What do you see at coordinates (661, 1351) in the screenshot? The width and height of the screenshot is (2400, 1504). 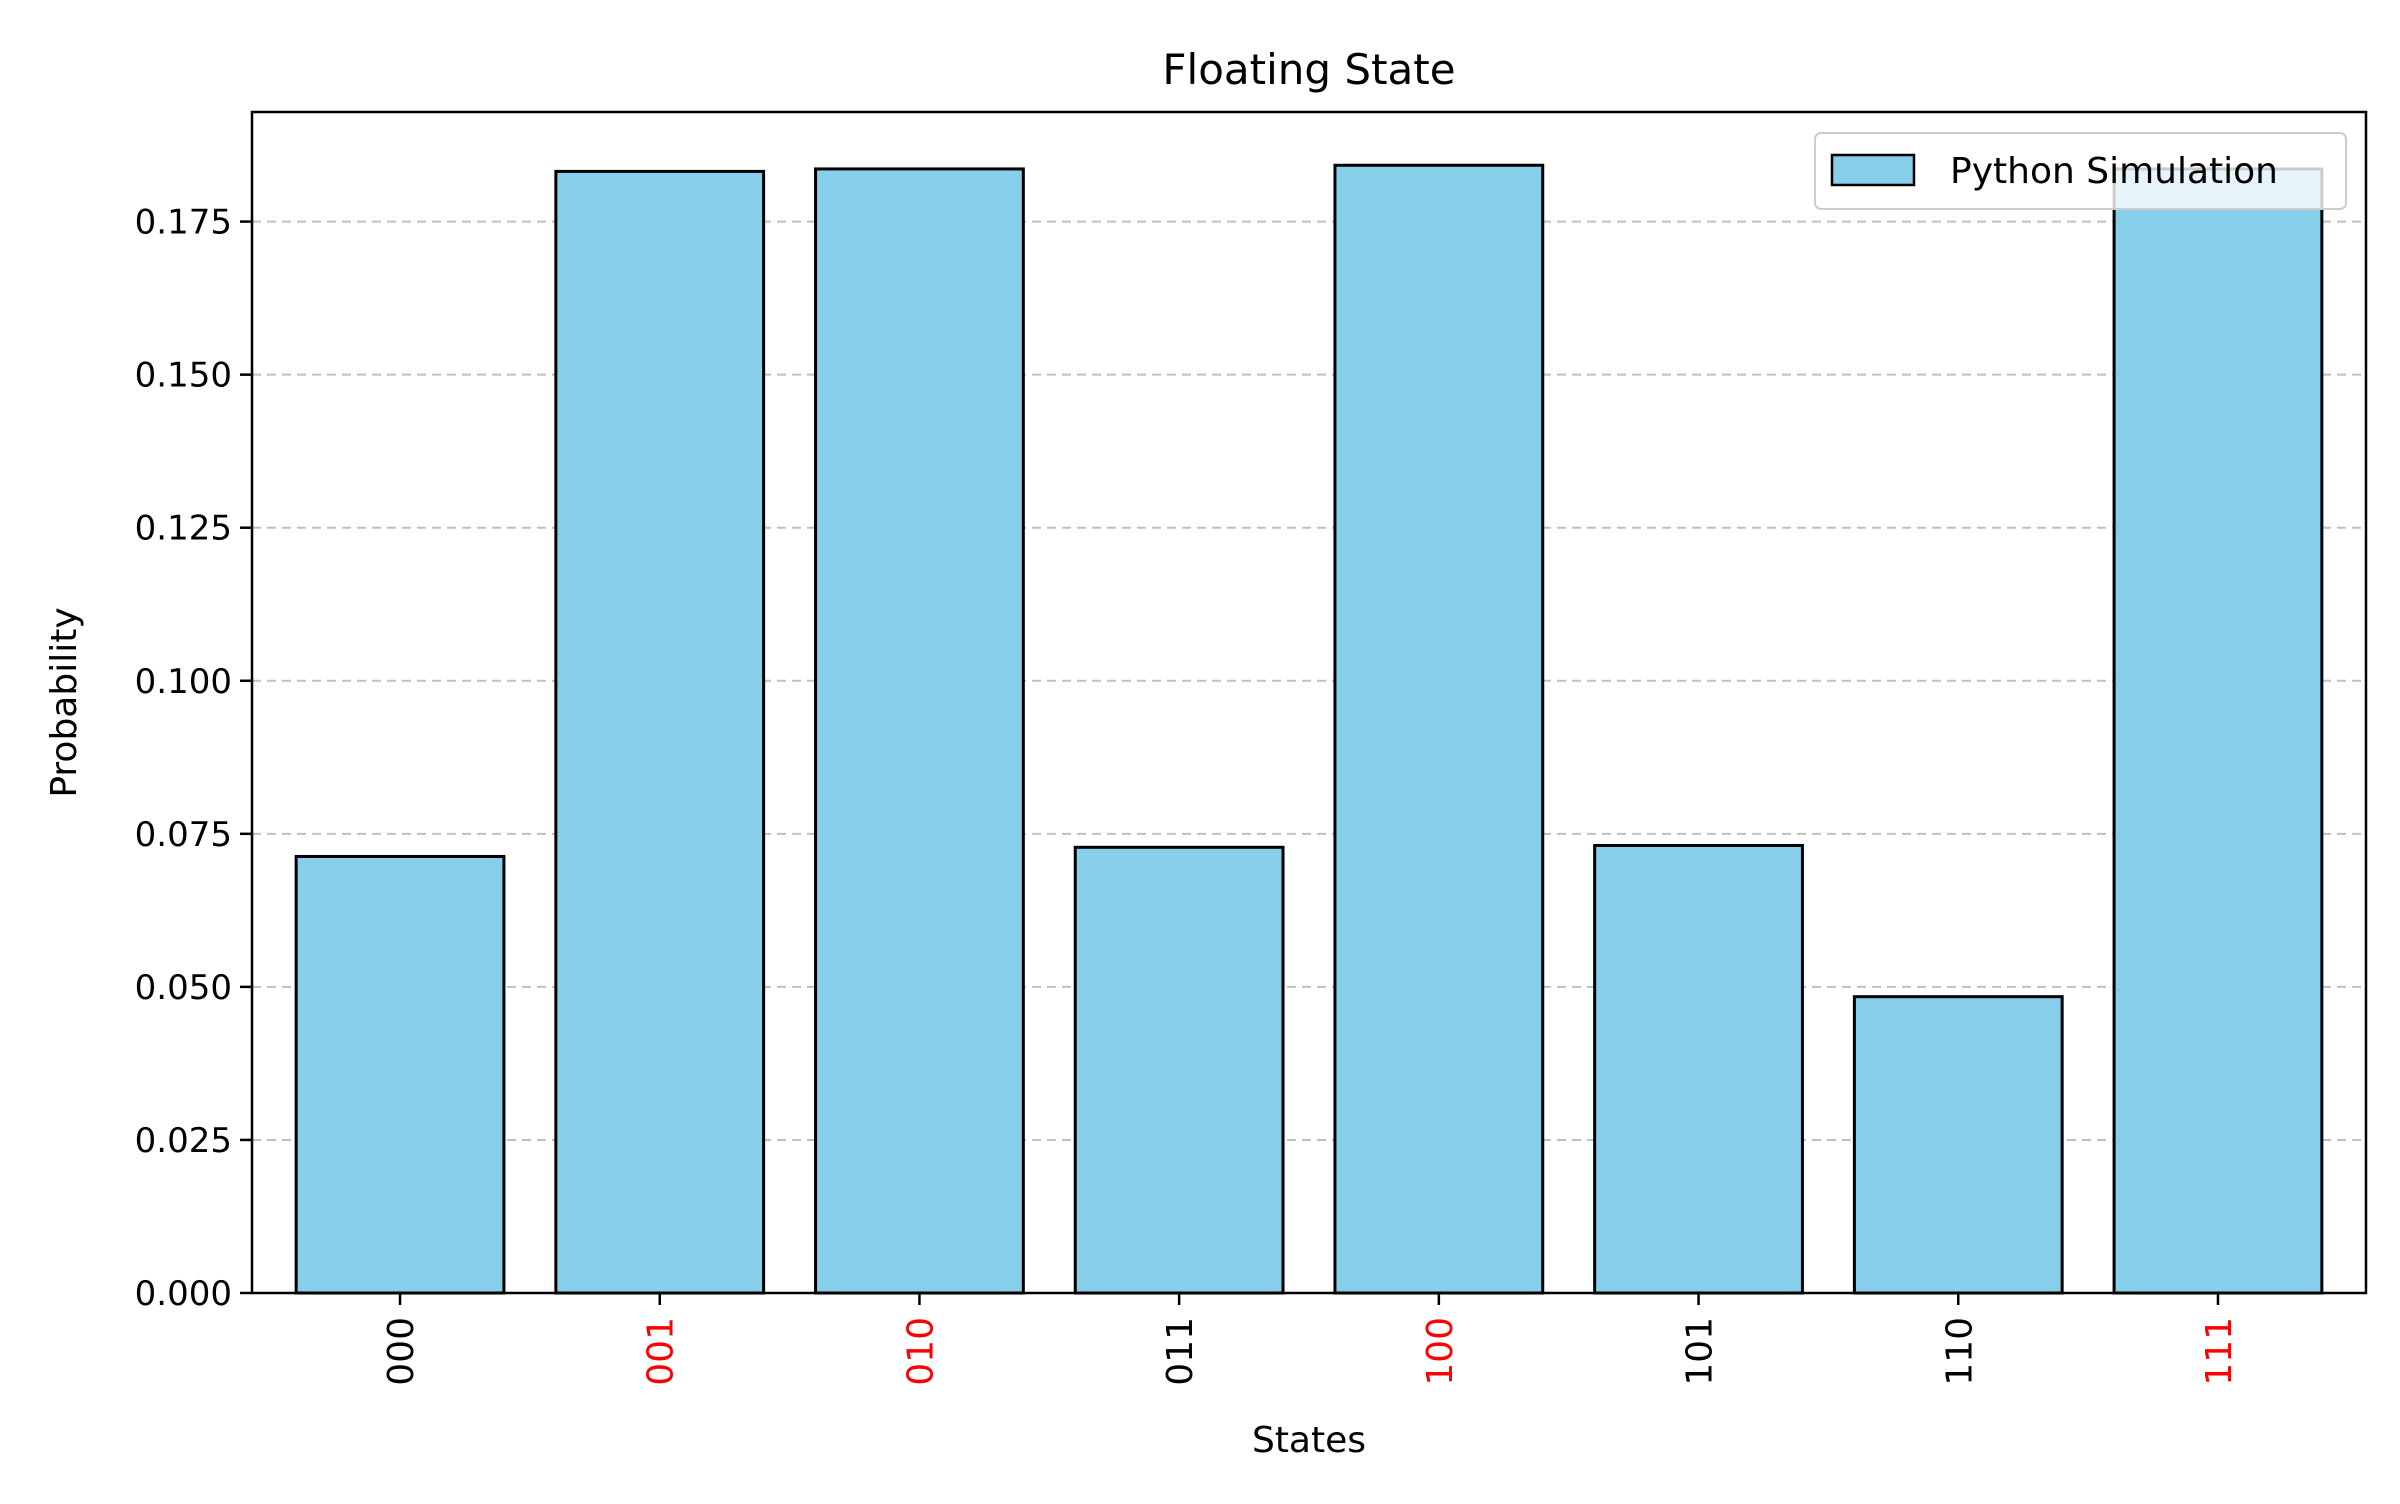 I see `x-tick-label: 001` at bounding box center [661, 1351].